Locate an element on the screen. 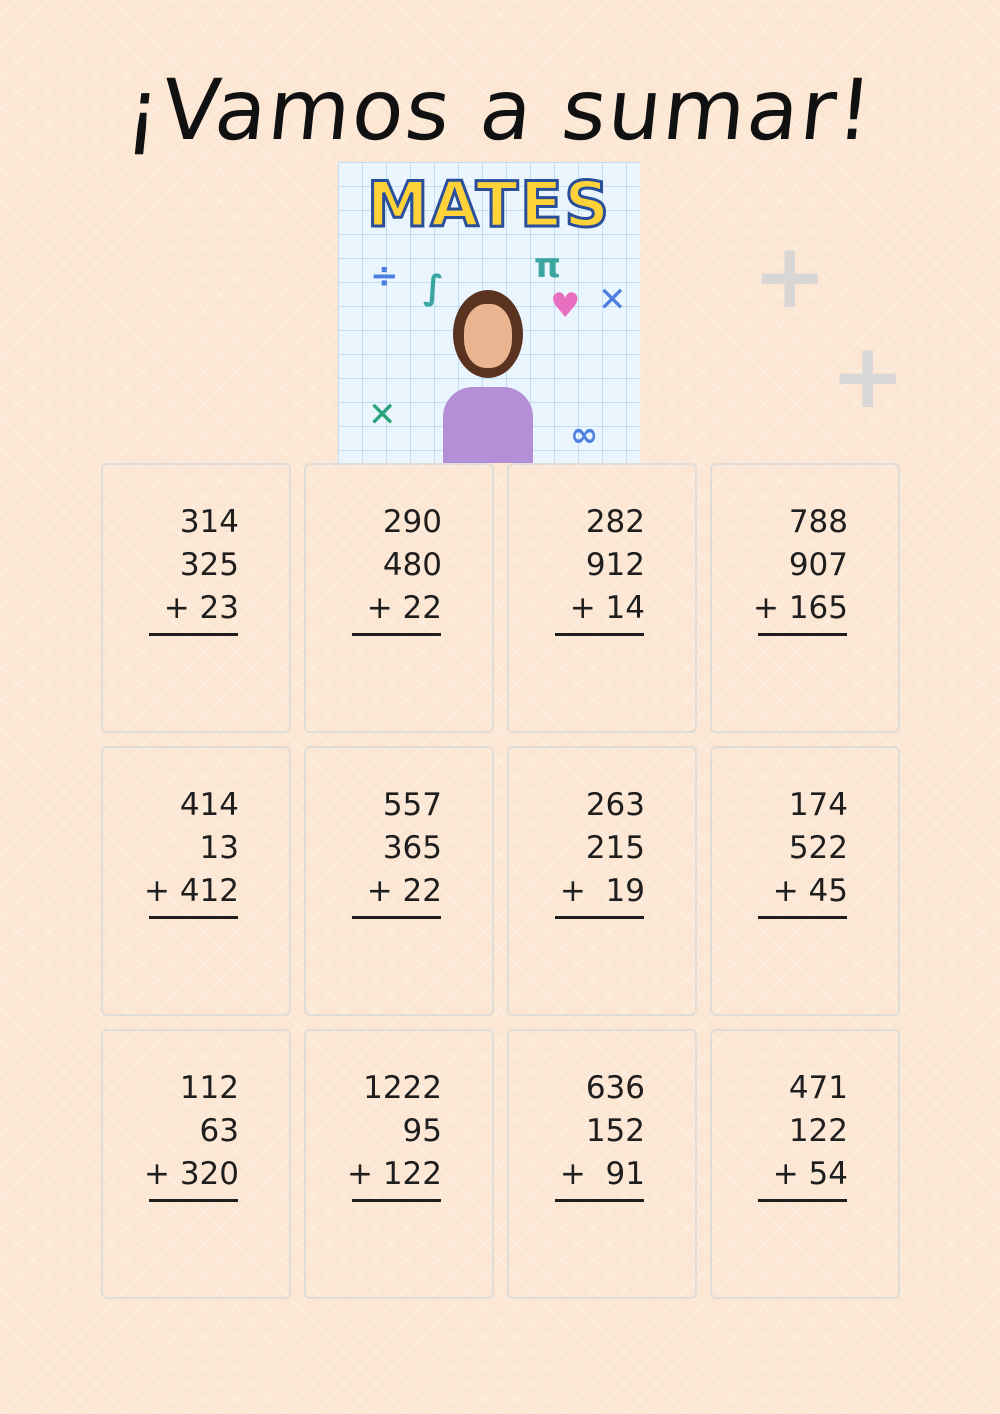 The height and width of the screenshot is (1414, 1000). problem-card: 636 152 + 91 is located at coordinates (602, 1164).